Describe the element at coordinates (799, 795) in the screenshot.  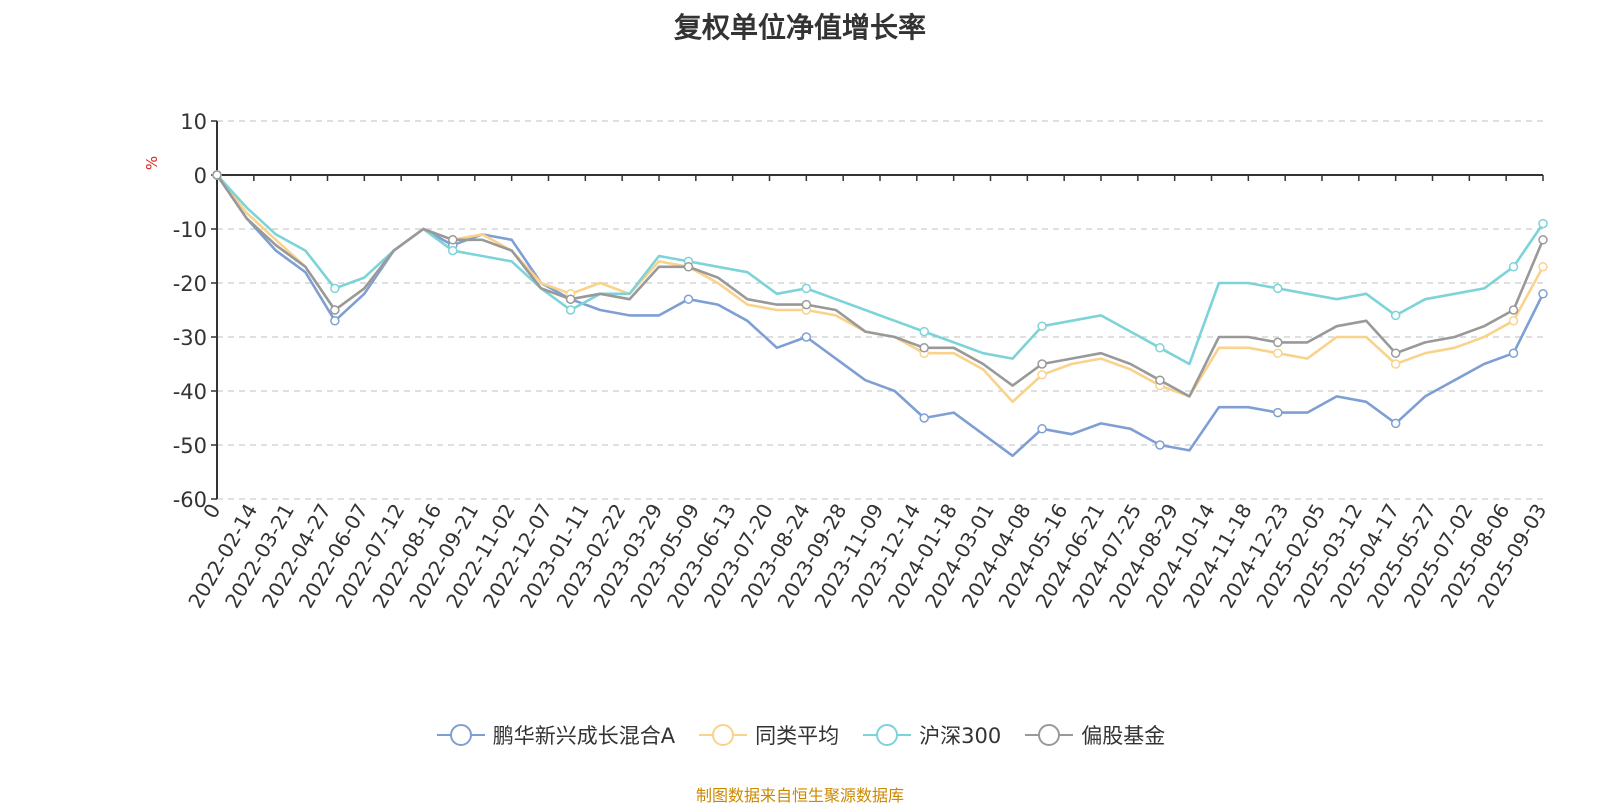
I see `source-note: 制图数据来自恒生聚源数据库` at that location.